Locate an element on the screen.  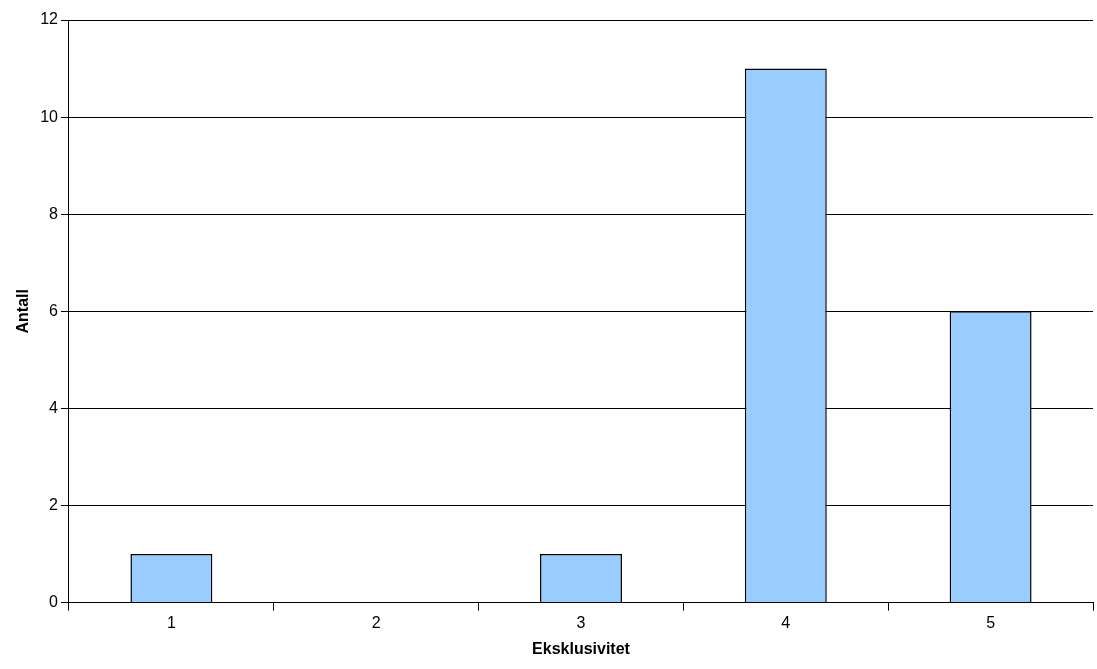
y-tick-label: 6 is located at coordinates (54, 310).